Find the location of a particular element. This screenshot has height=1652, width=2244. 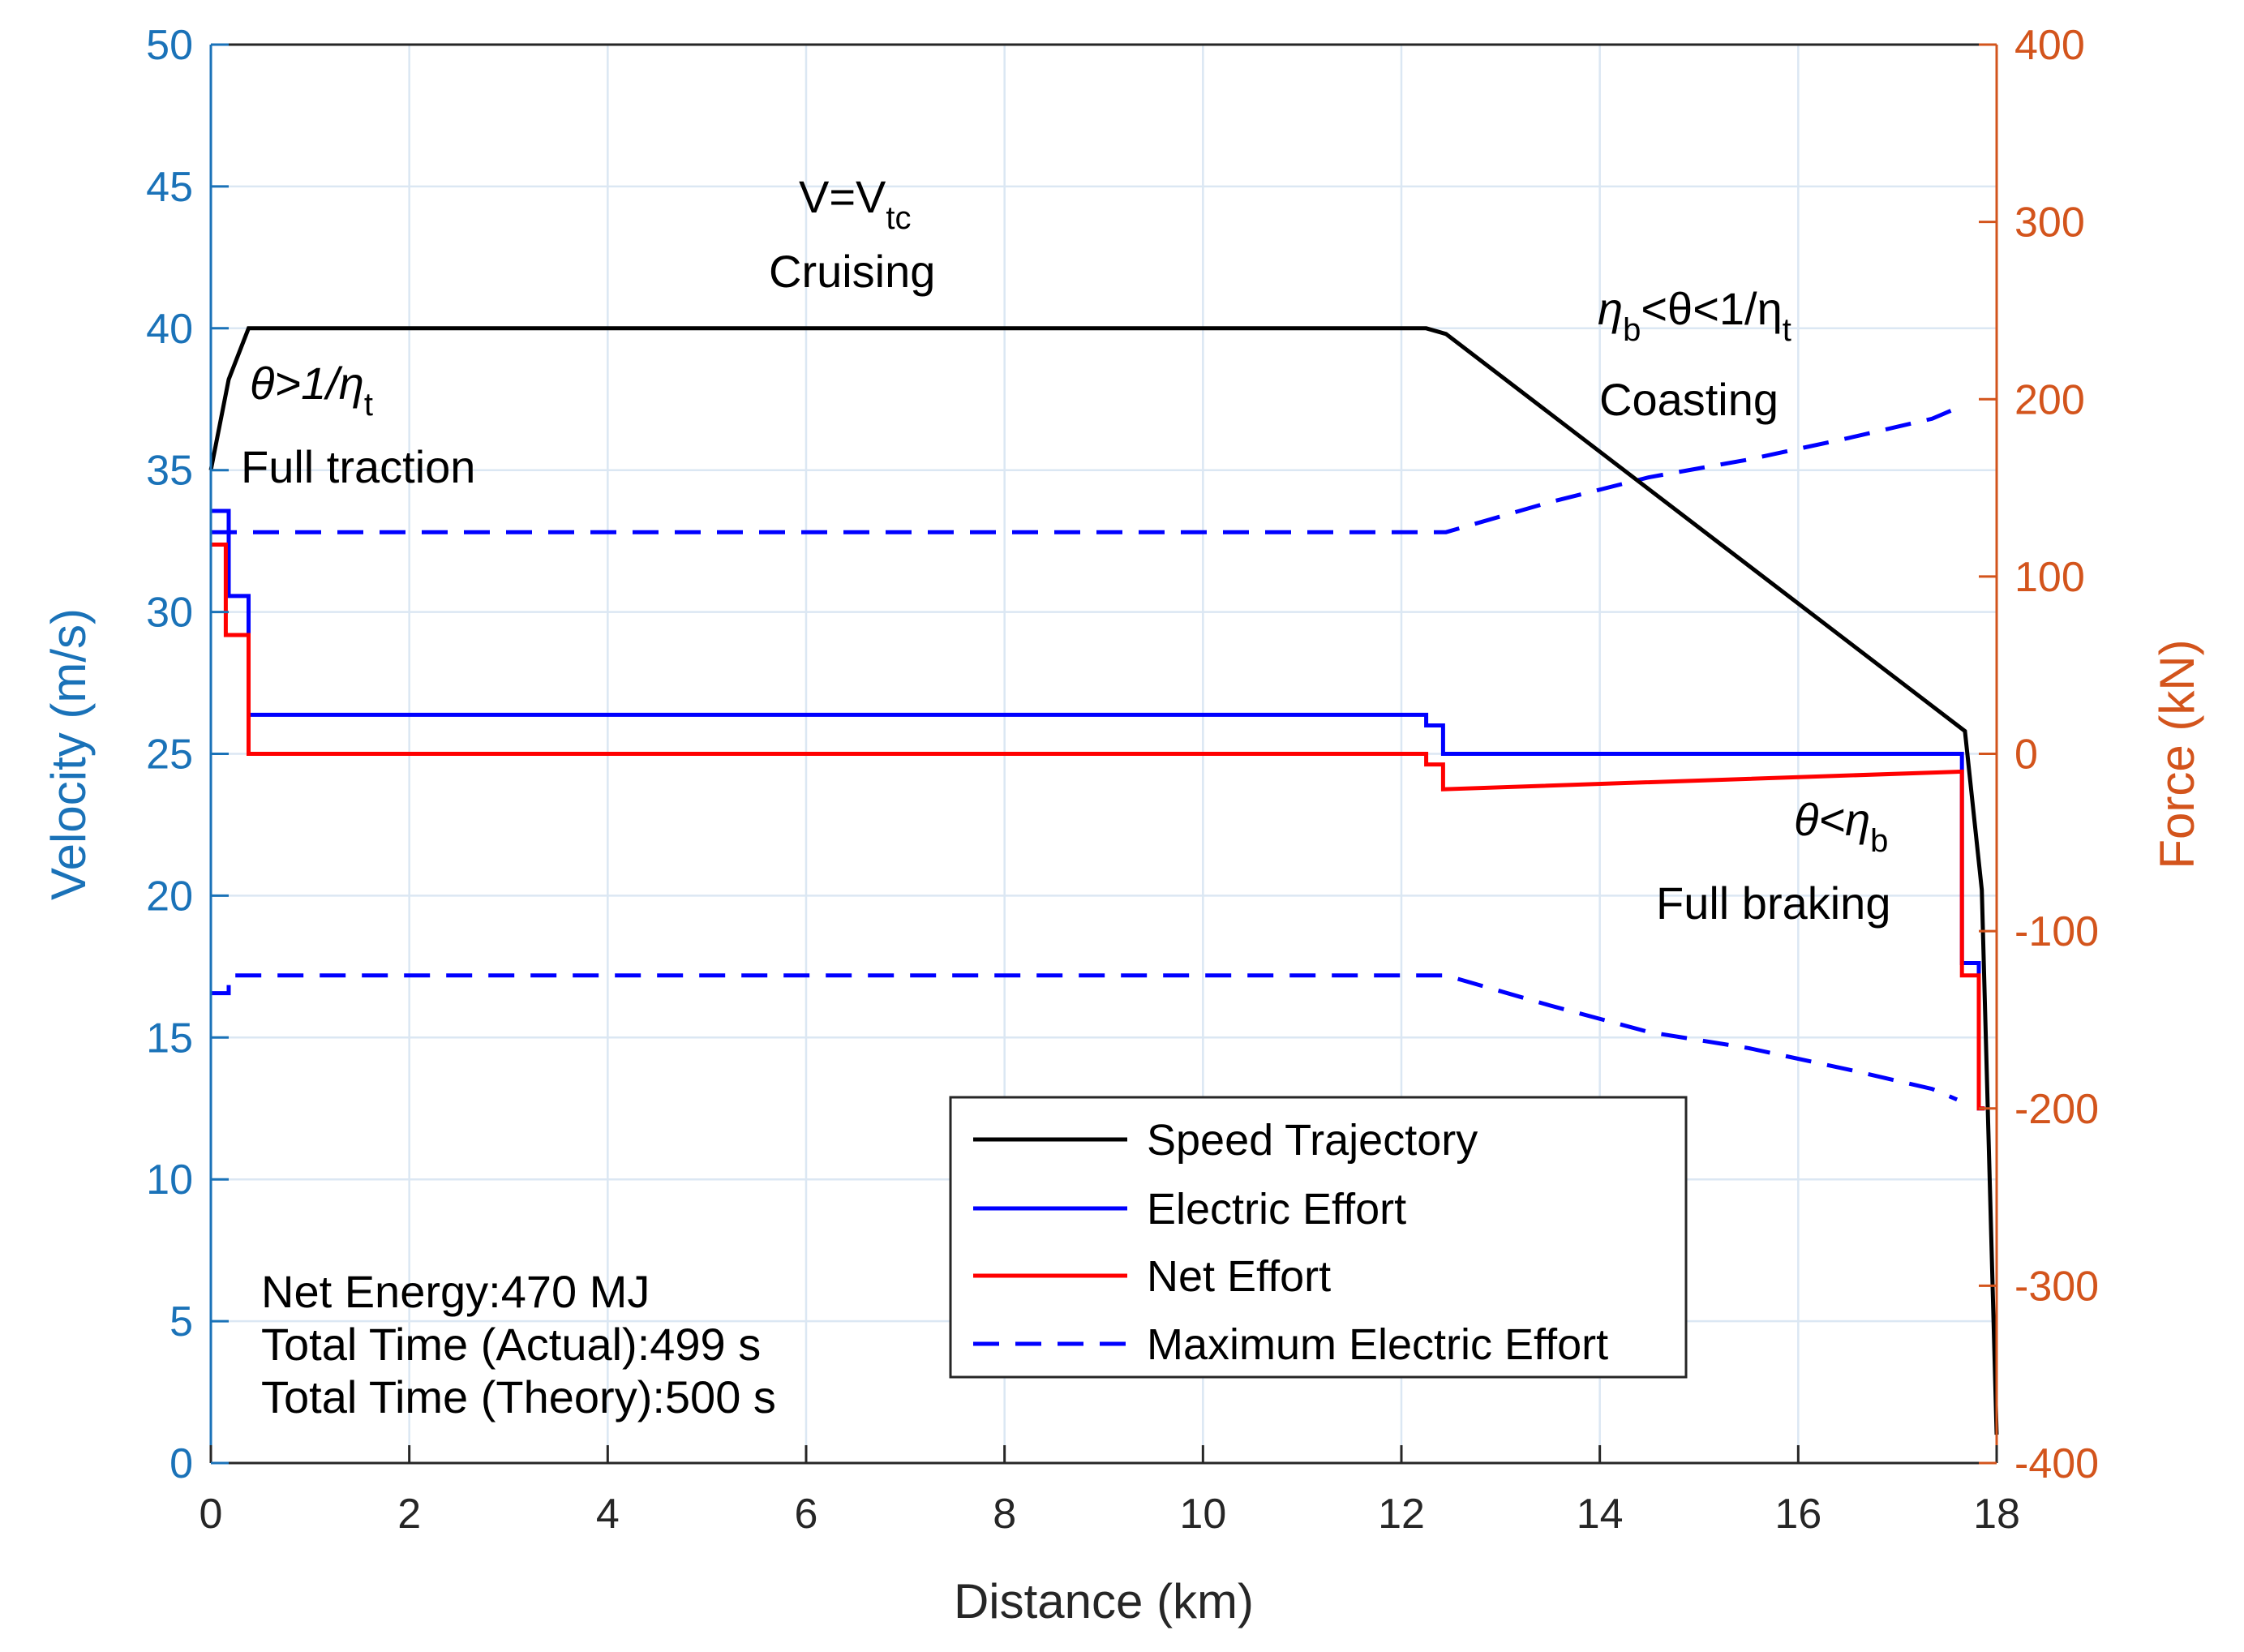

x-tick-label: 6 is located at coordinates (806, 1514).